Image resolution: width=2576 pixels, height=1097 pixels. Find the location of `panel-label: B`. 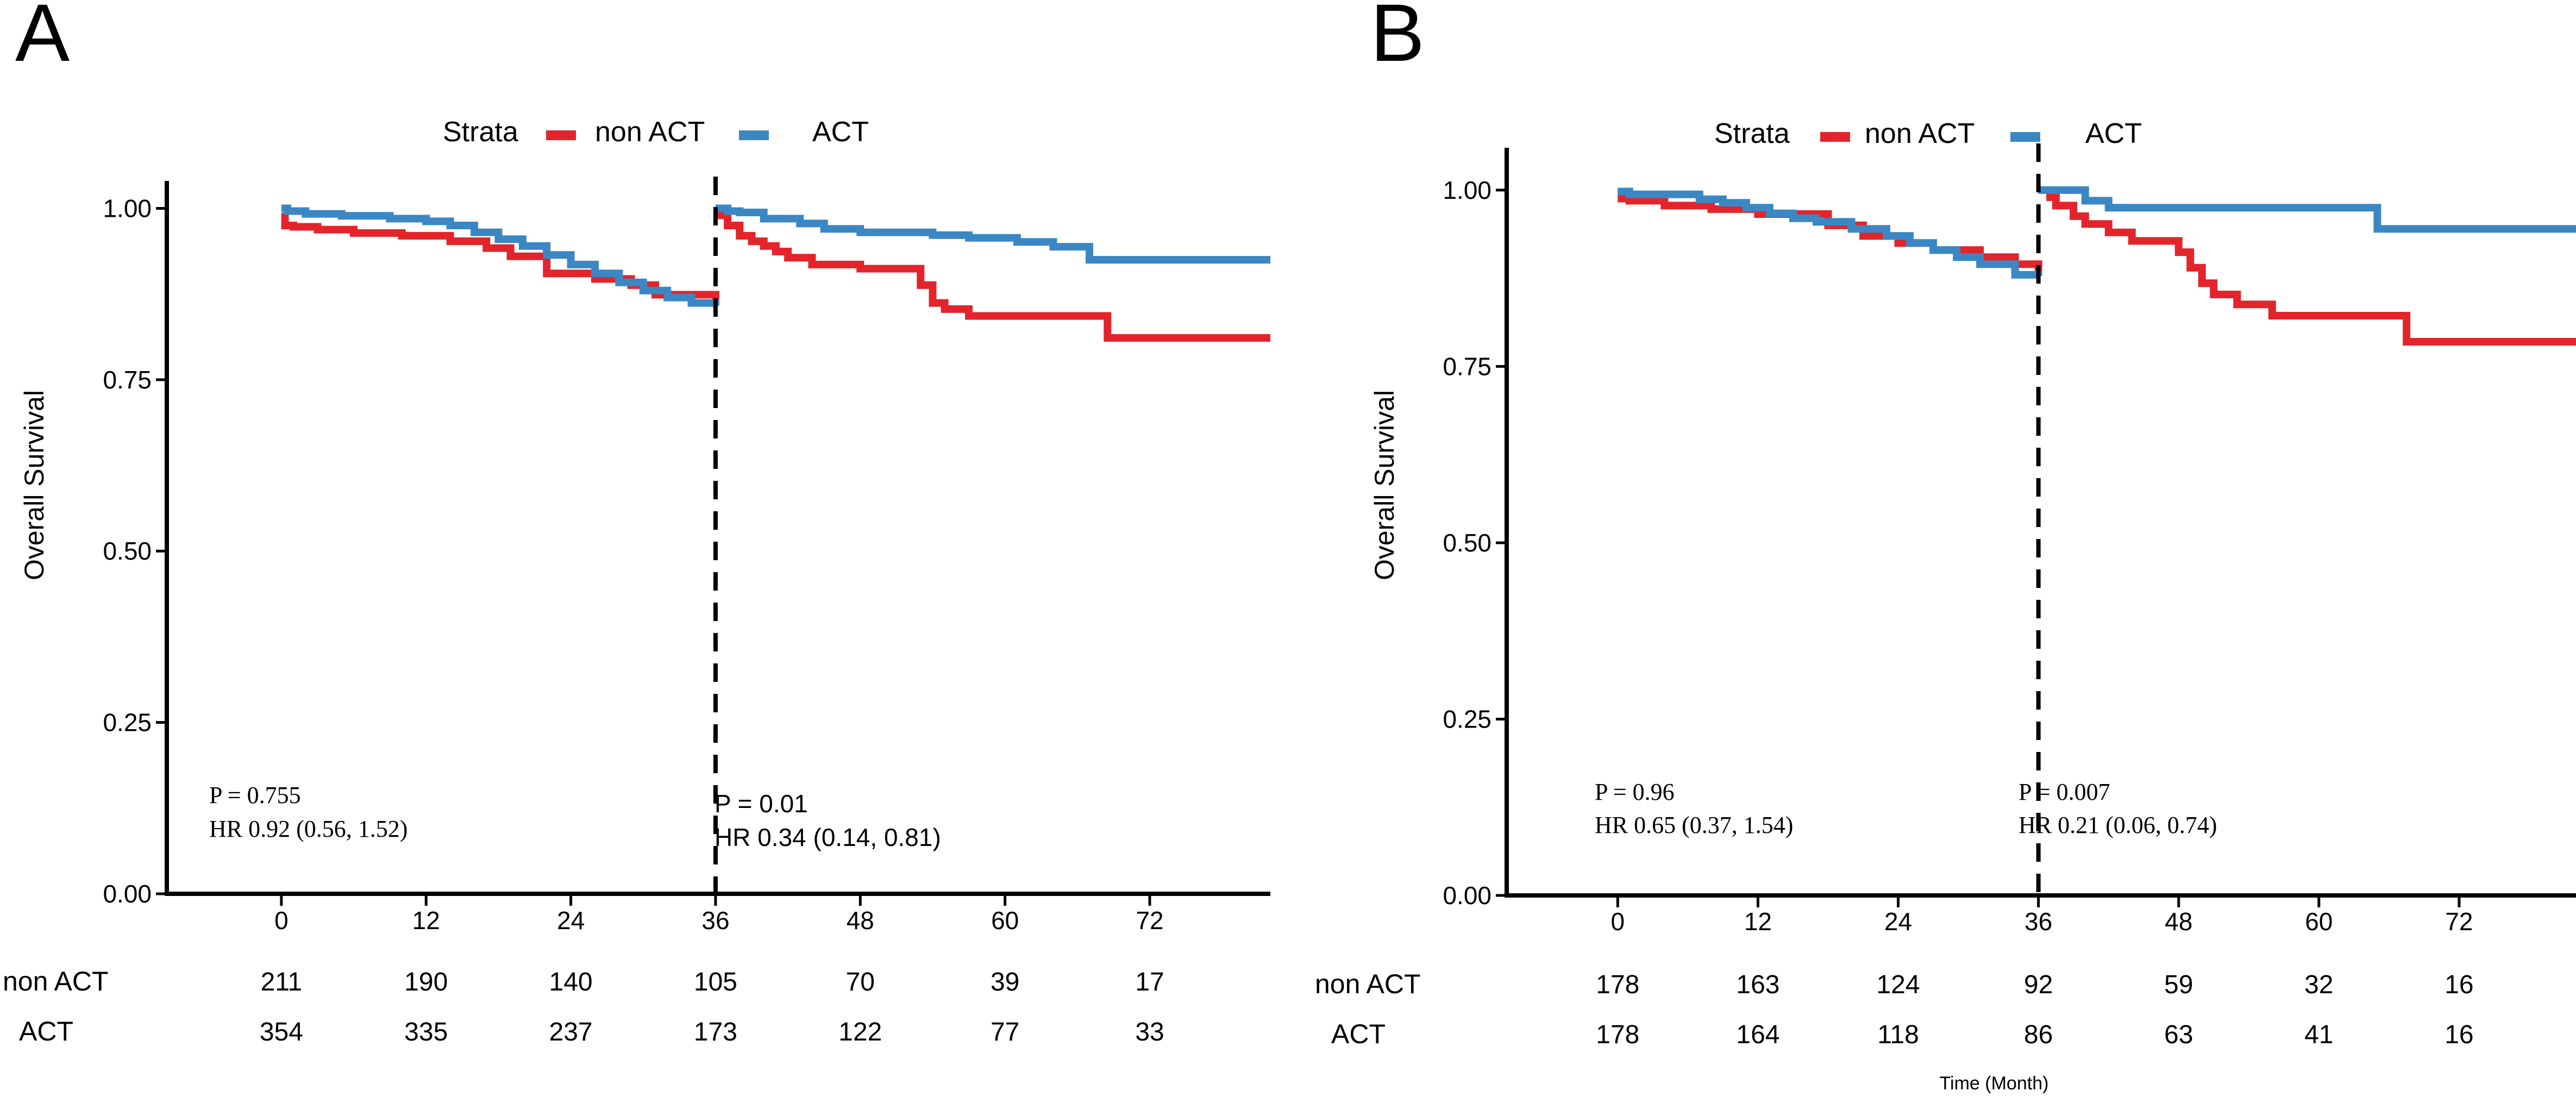

panel-label: B is located at coordinates (1397, 39).